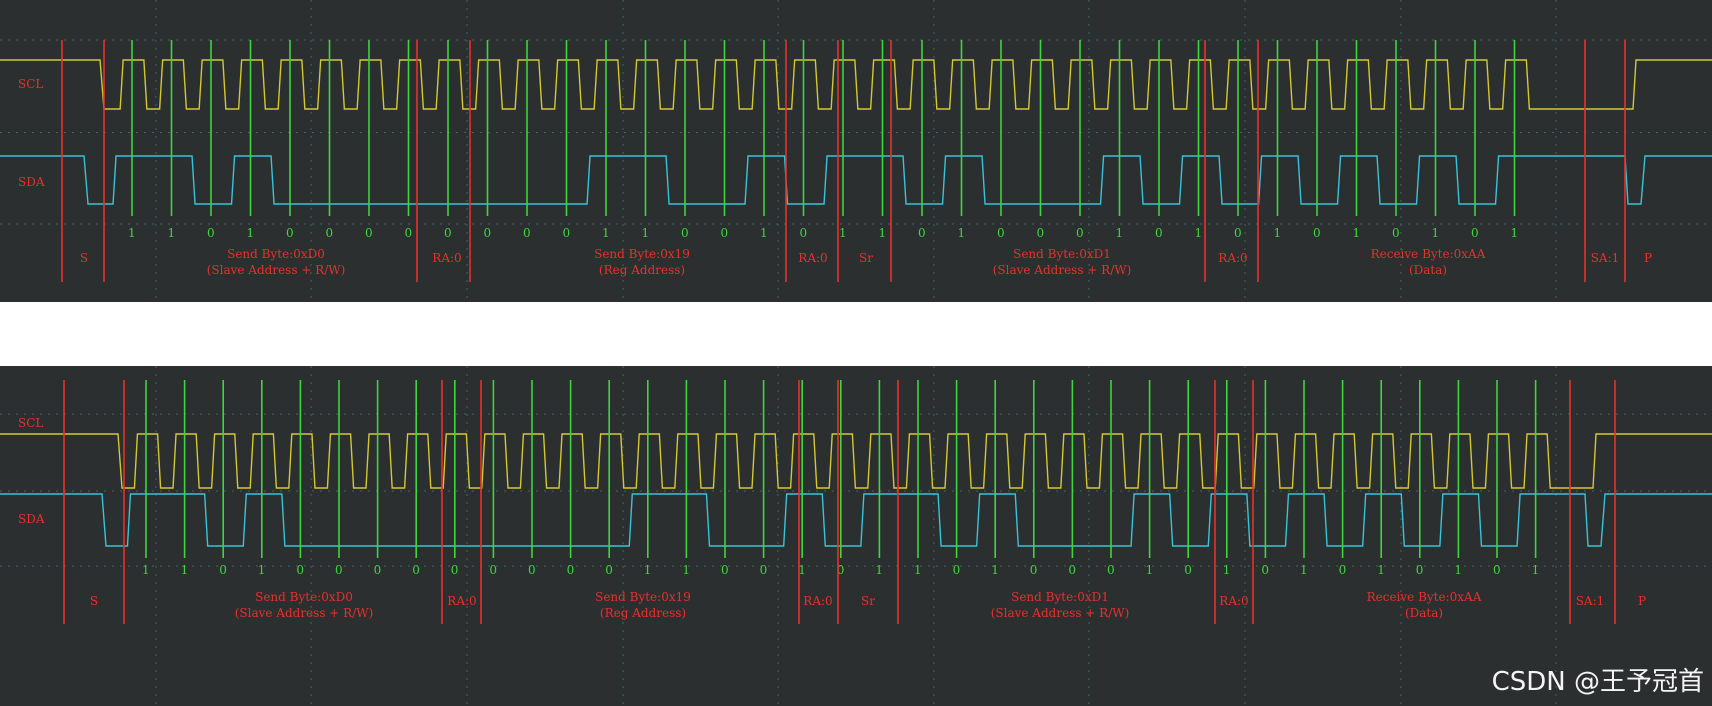 The width and height of the screenshot is (1712, 706). I want to click on scl-waveform, so click(856, 84).